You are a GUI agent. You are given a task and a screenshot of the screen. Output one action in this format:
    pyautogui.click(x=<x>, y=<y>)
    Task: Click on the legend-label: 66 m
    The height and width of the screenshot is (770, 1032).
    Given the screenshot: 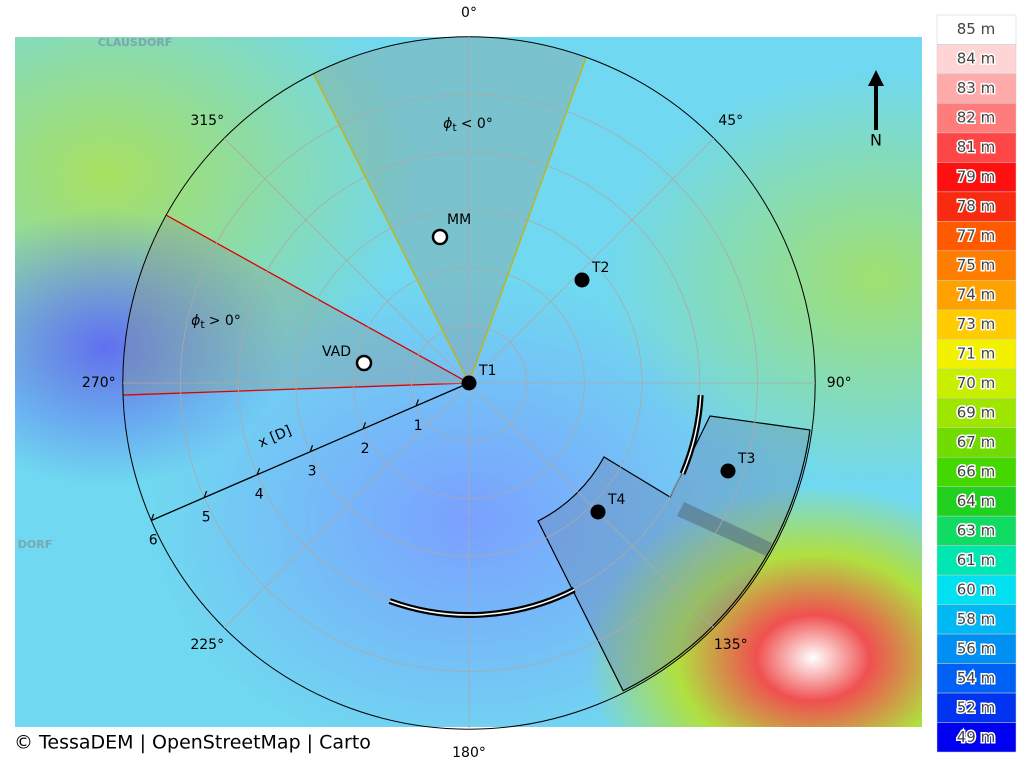 What is the action you would take?
    pyautogui.click(x=976, y=471)
    